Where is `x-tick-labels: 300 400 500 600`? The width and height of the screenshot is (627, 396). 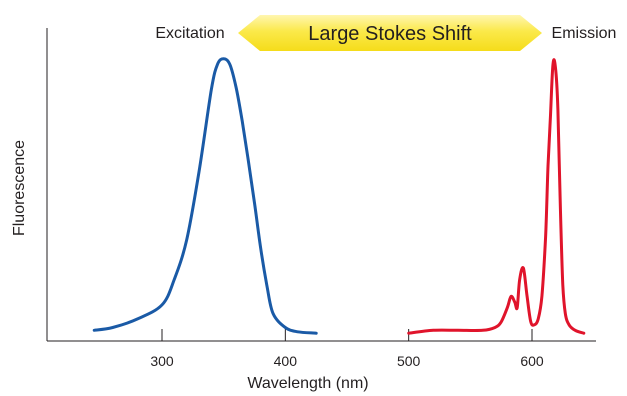
x-tick-labels: 300 400 500 600 is located at coordinates (347, 361).